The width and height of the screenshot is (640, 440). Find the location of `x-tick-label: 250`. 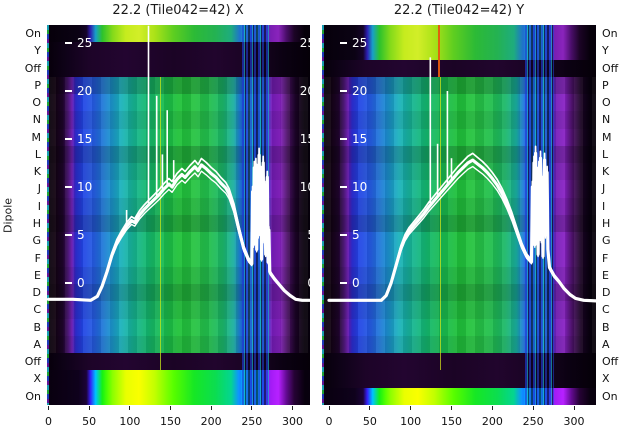

x-tick-label: 250 is located at coordinates (533, 421).